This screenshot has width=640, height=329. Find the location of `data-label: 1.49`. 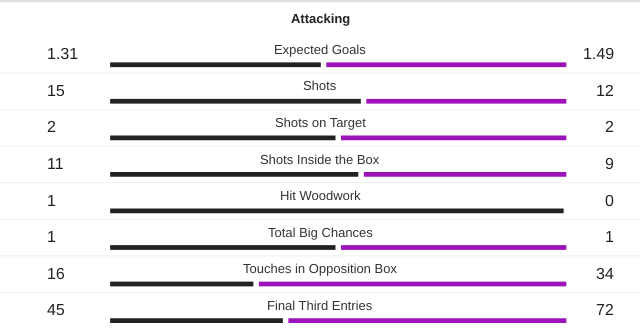

data-label: 1.49 is located at coordinates (598, 54).